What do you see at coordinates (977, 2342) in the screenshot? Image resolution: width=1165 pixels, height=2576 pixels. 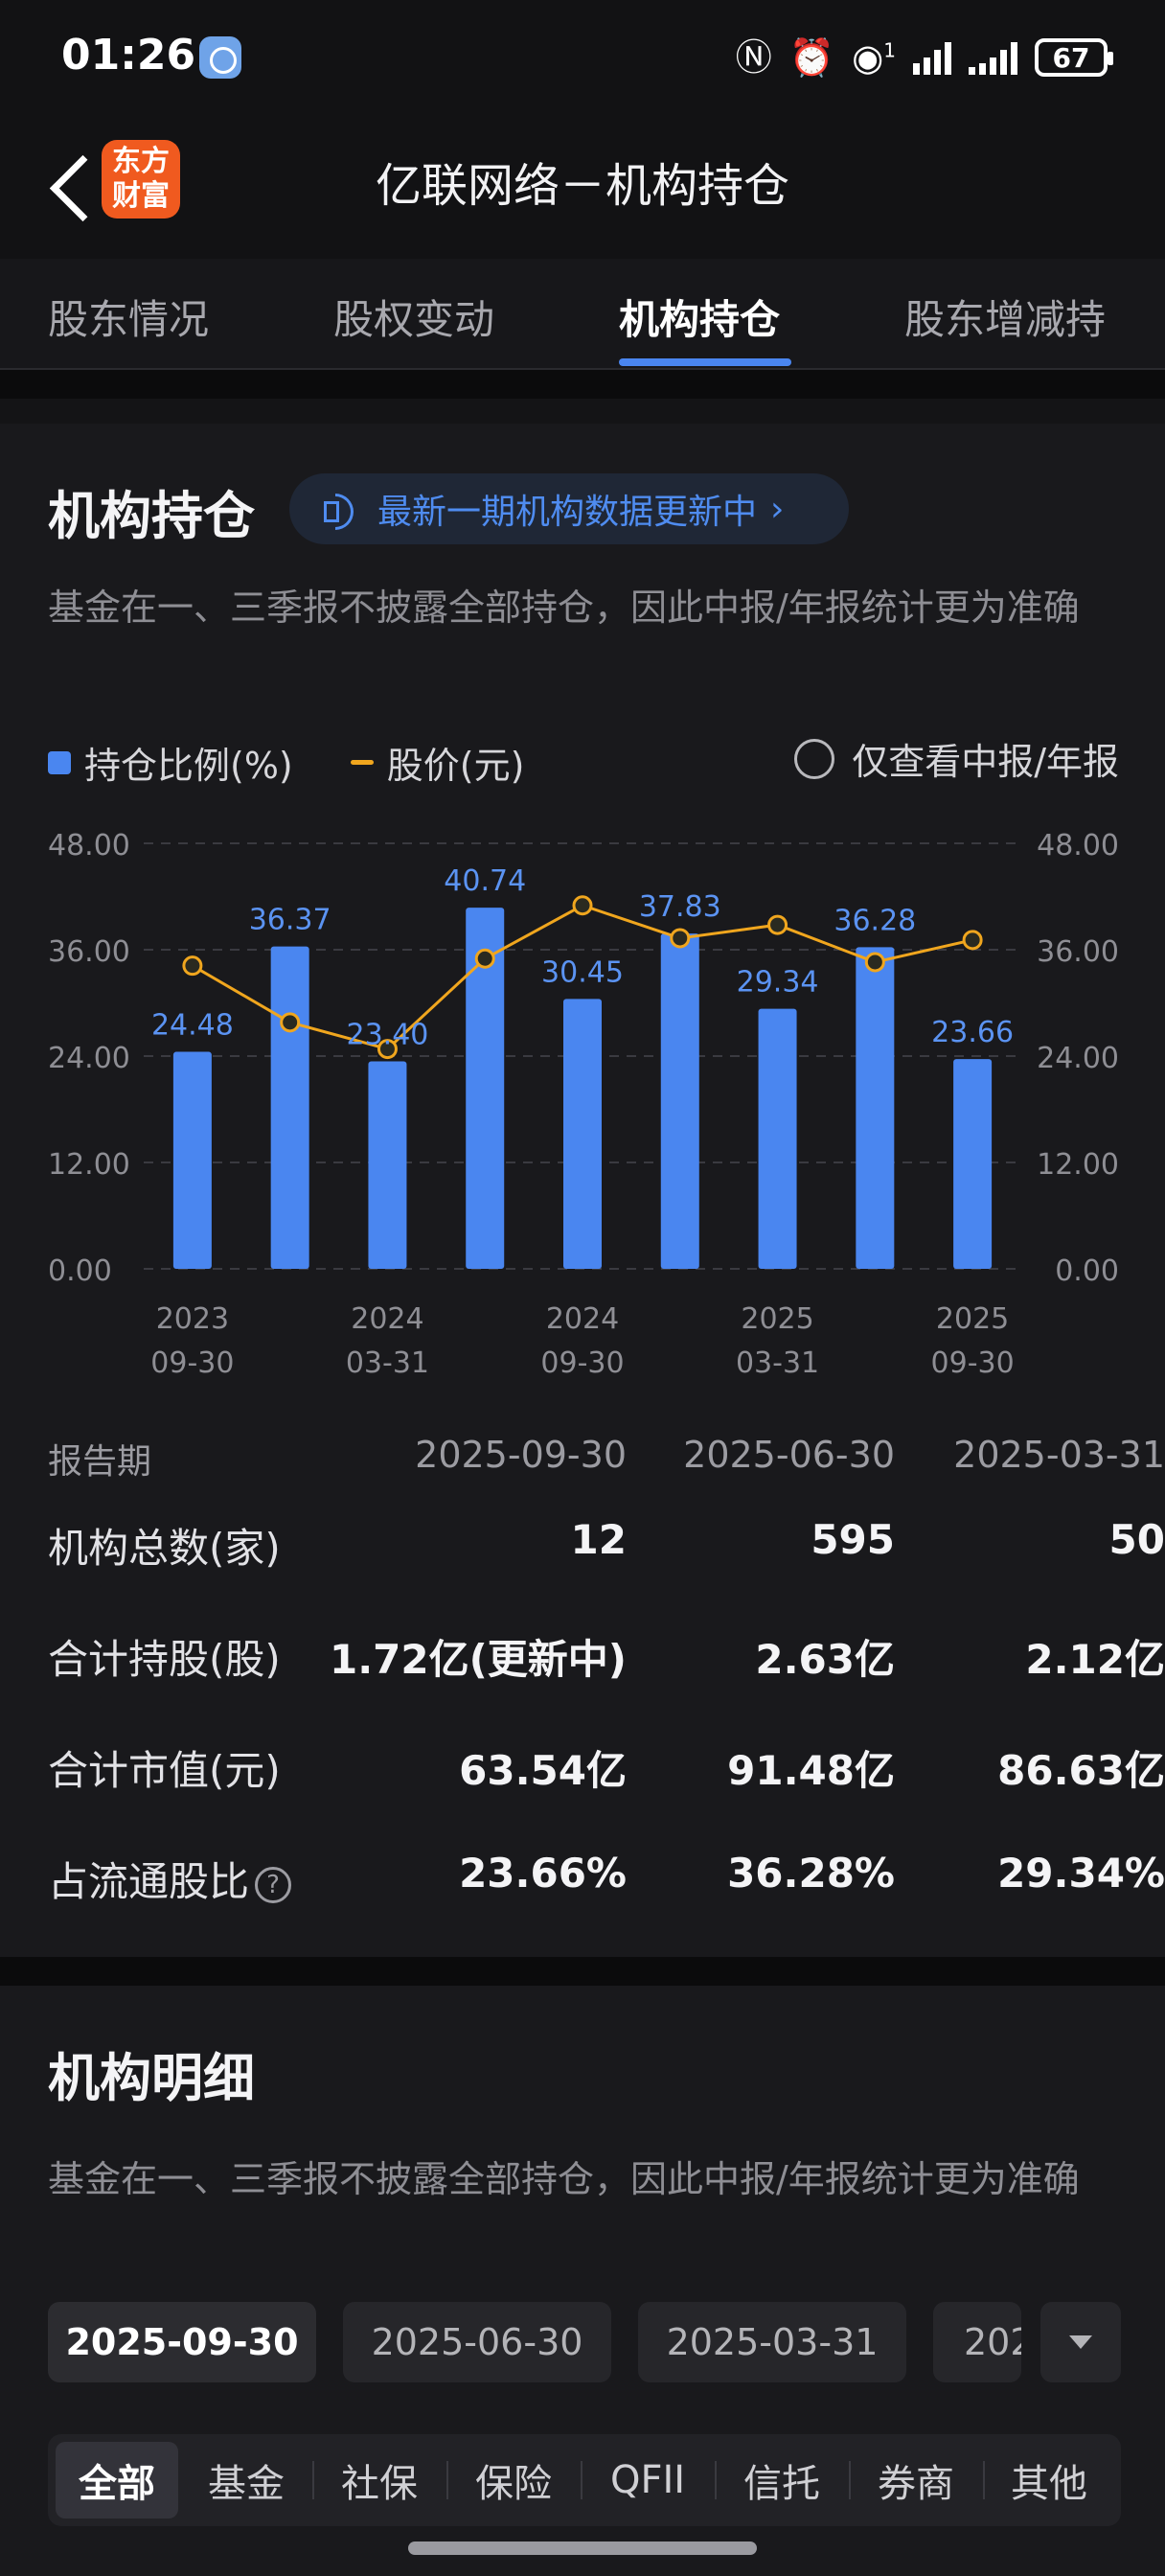 I see `date-chip-4: 2024-12-31` at bounding box center [977, 2342].